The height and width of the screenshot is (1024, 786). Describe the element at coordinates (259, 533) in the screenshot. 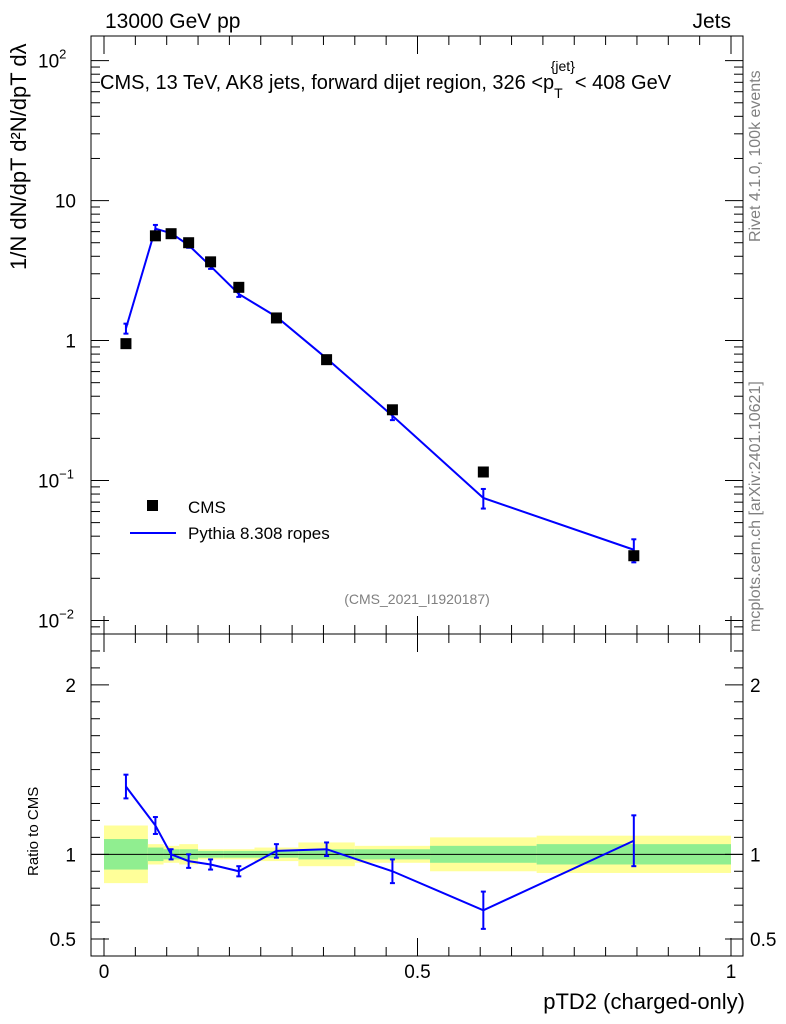

I see `legend-pythia-label: Pythia 8.308 ropes` at that location.